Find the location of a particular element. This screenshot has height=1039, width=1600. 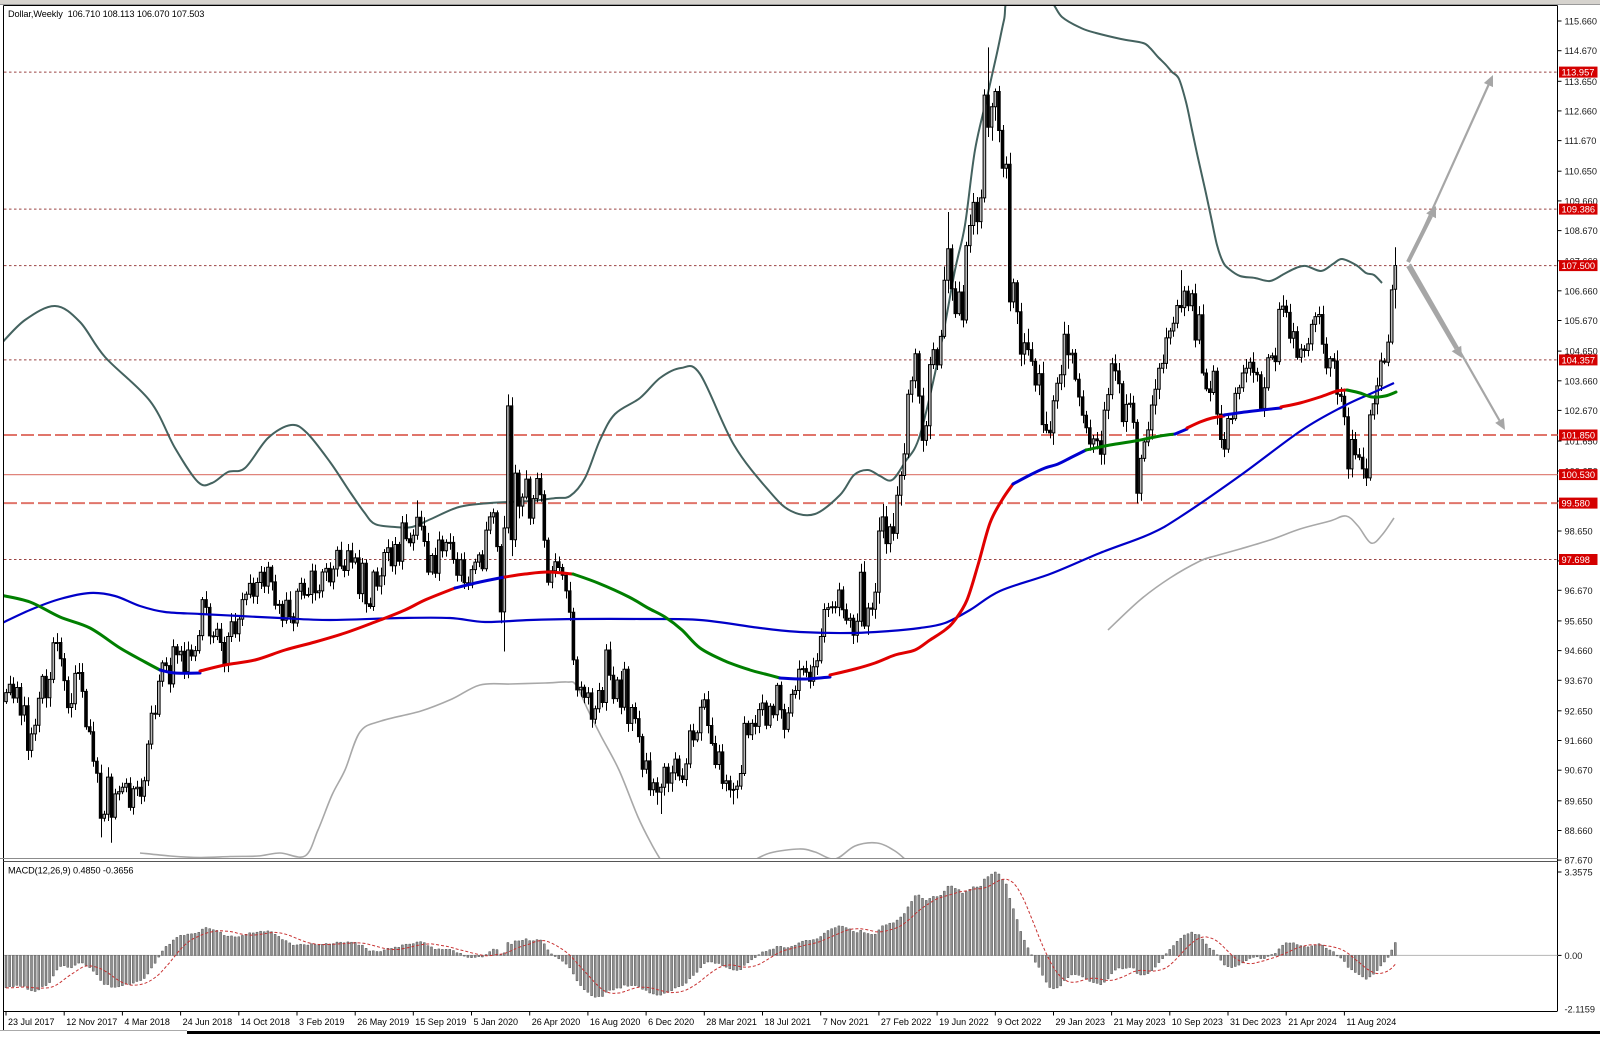

svg-text: 97.698 is located at coordinates (1576, 560).